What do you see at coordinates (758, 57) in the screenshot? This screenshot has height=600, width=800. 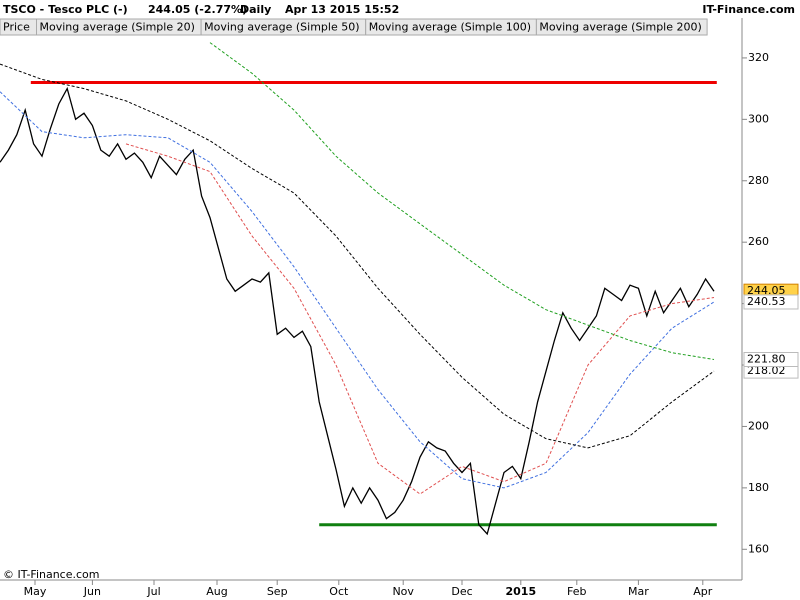 I see `y-tick-label: 320` at bounding box center [758, 57].